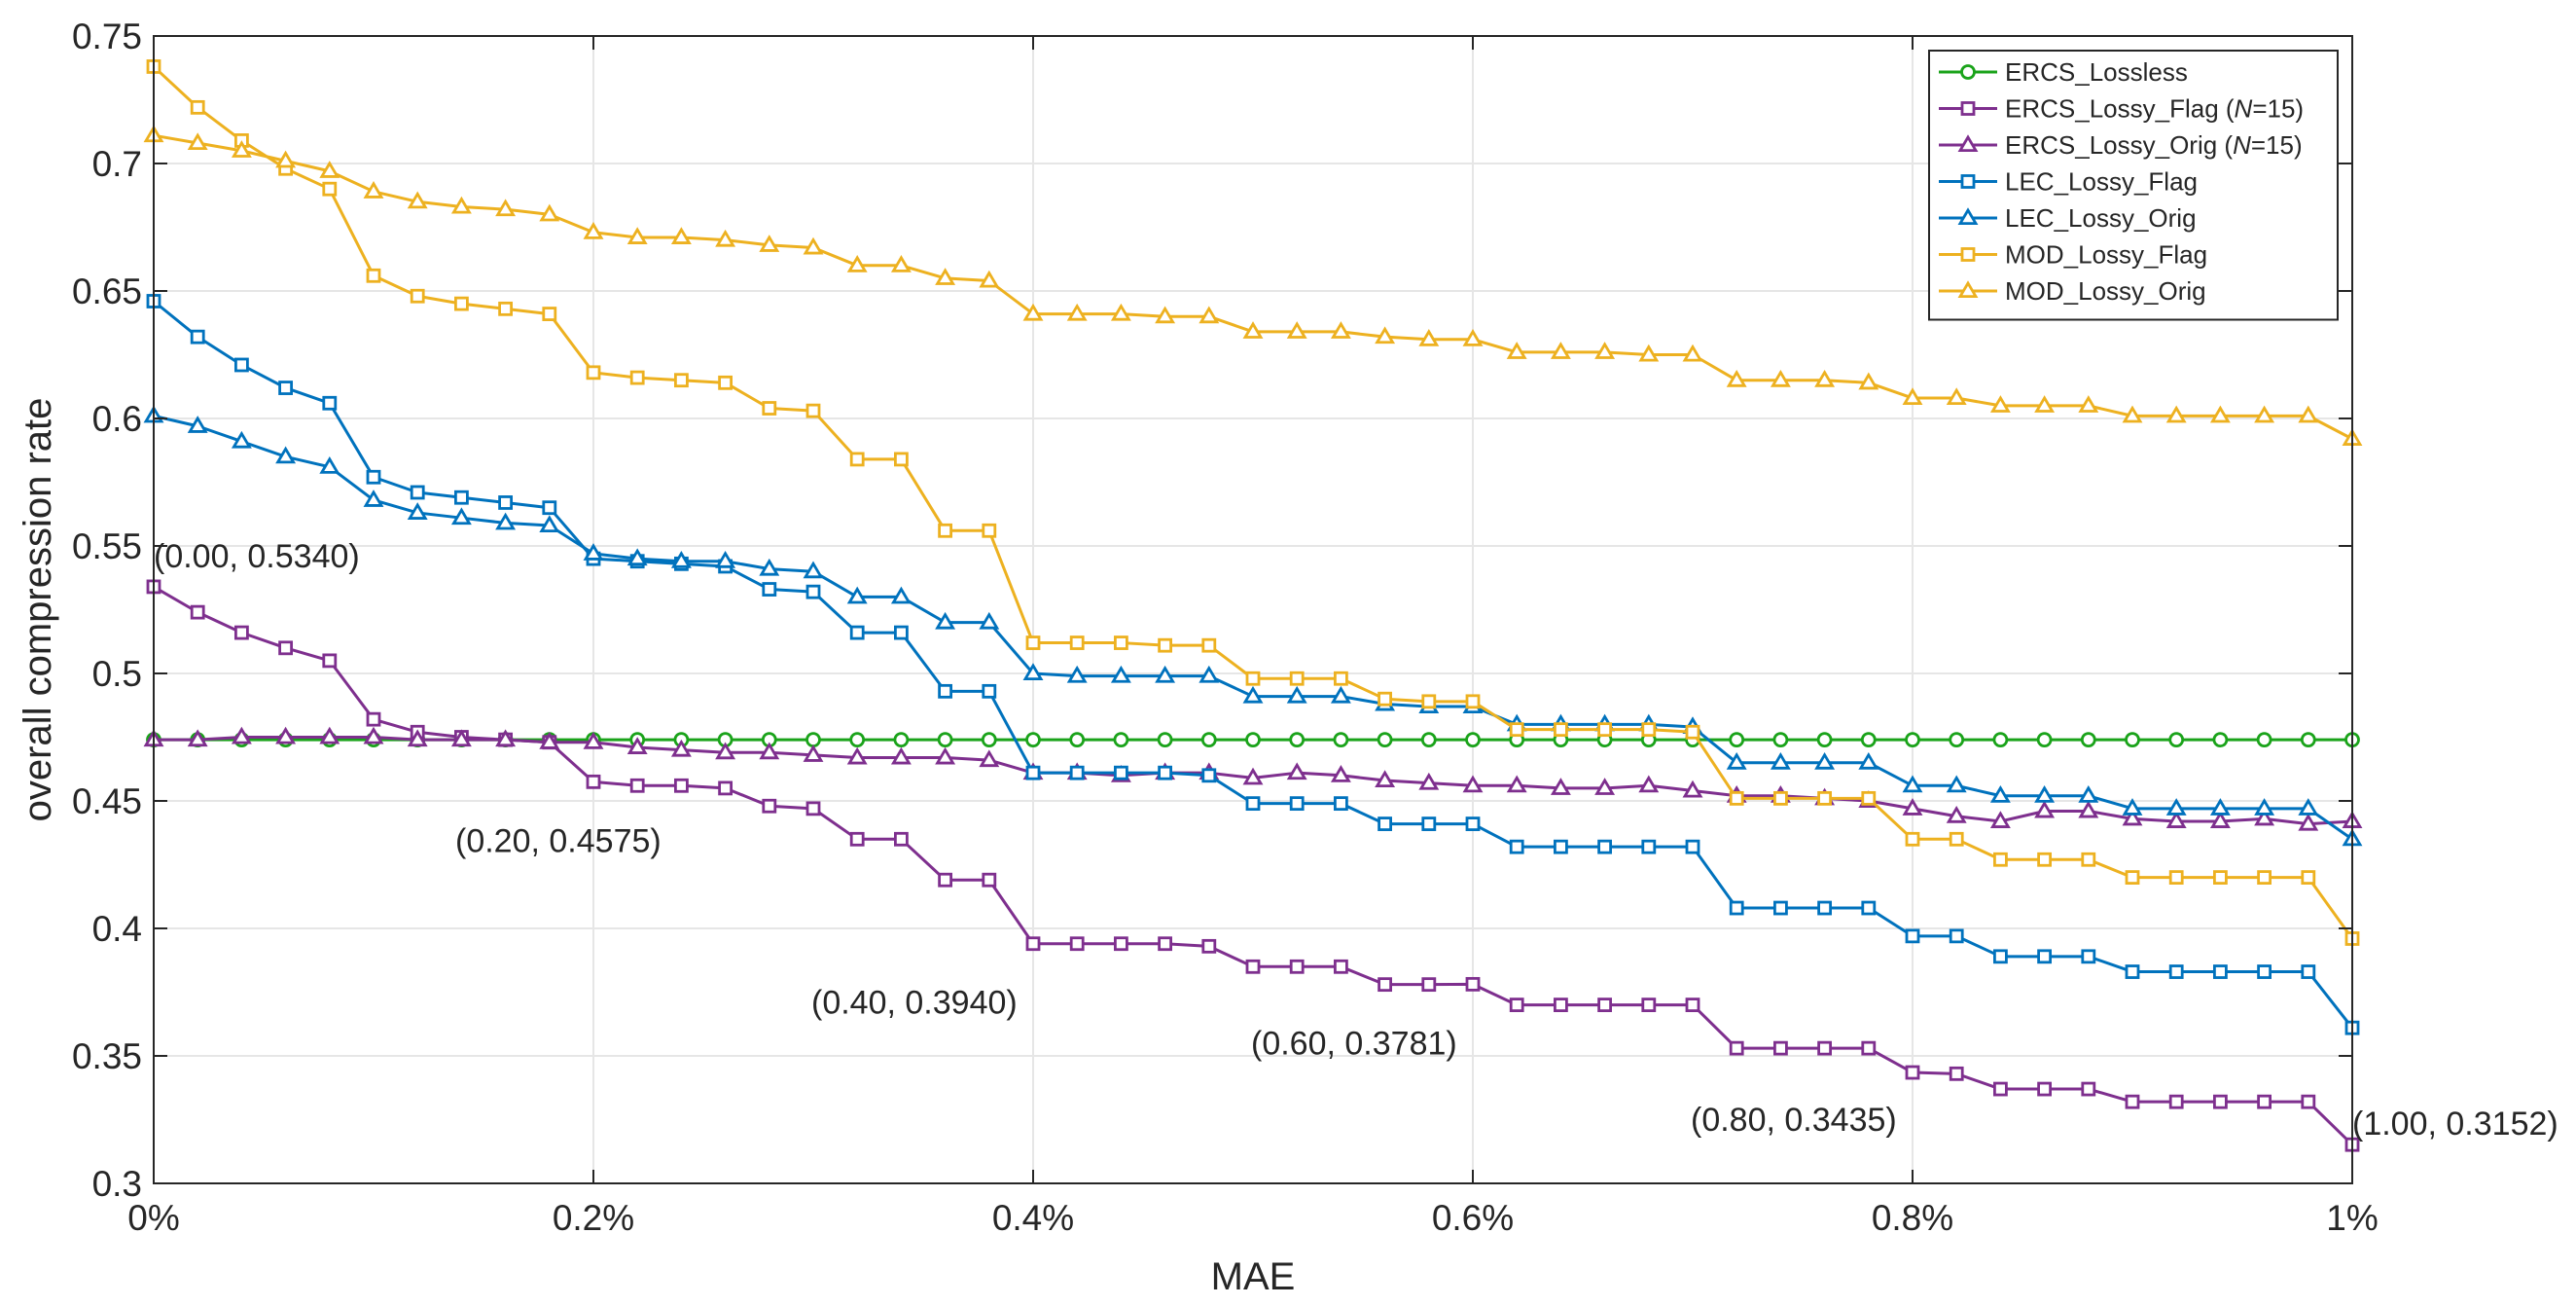 The height and width of the screenshot is (1306, 2576). What do you see at coordinates (2068, 182) in the screenshot?
I see `legend-entry: LEC_Lossy_Flag` at bounding box center [2068, 182].